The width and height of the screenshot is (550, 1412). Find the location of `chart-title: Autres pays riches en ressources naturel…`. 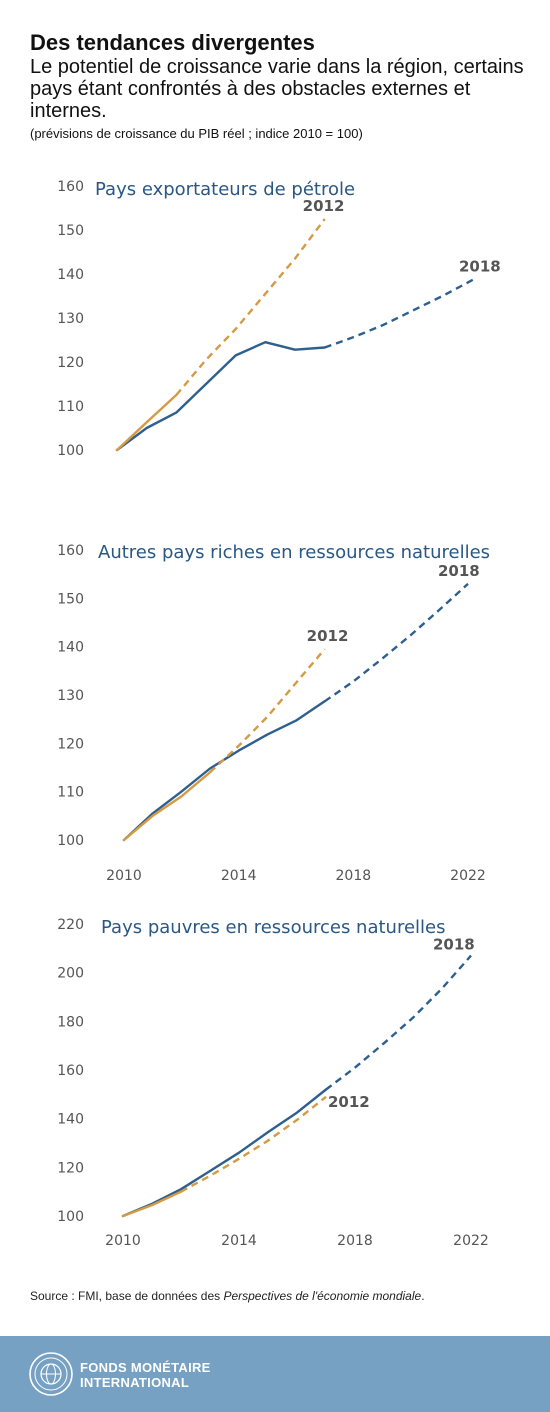

chart-title: Autres pays riches en ressources naturel… is located at coordinates (294, 552).